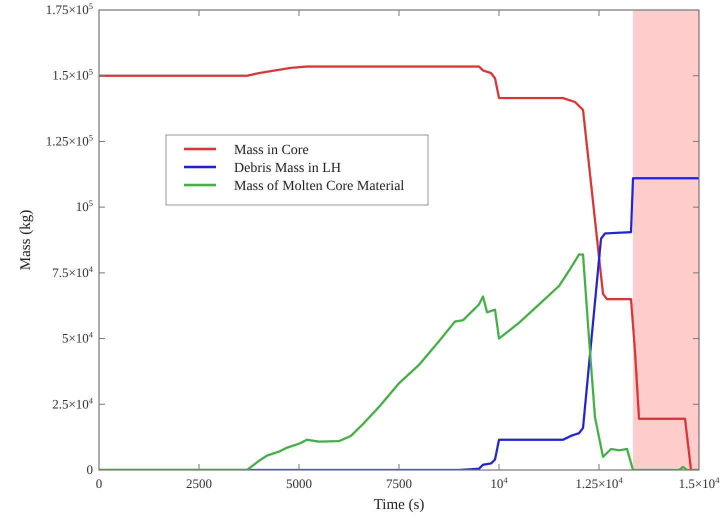  I want to click on x-axis-title: Time (s), so click(399, 505).